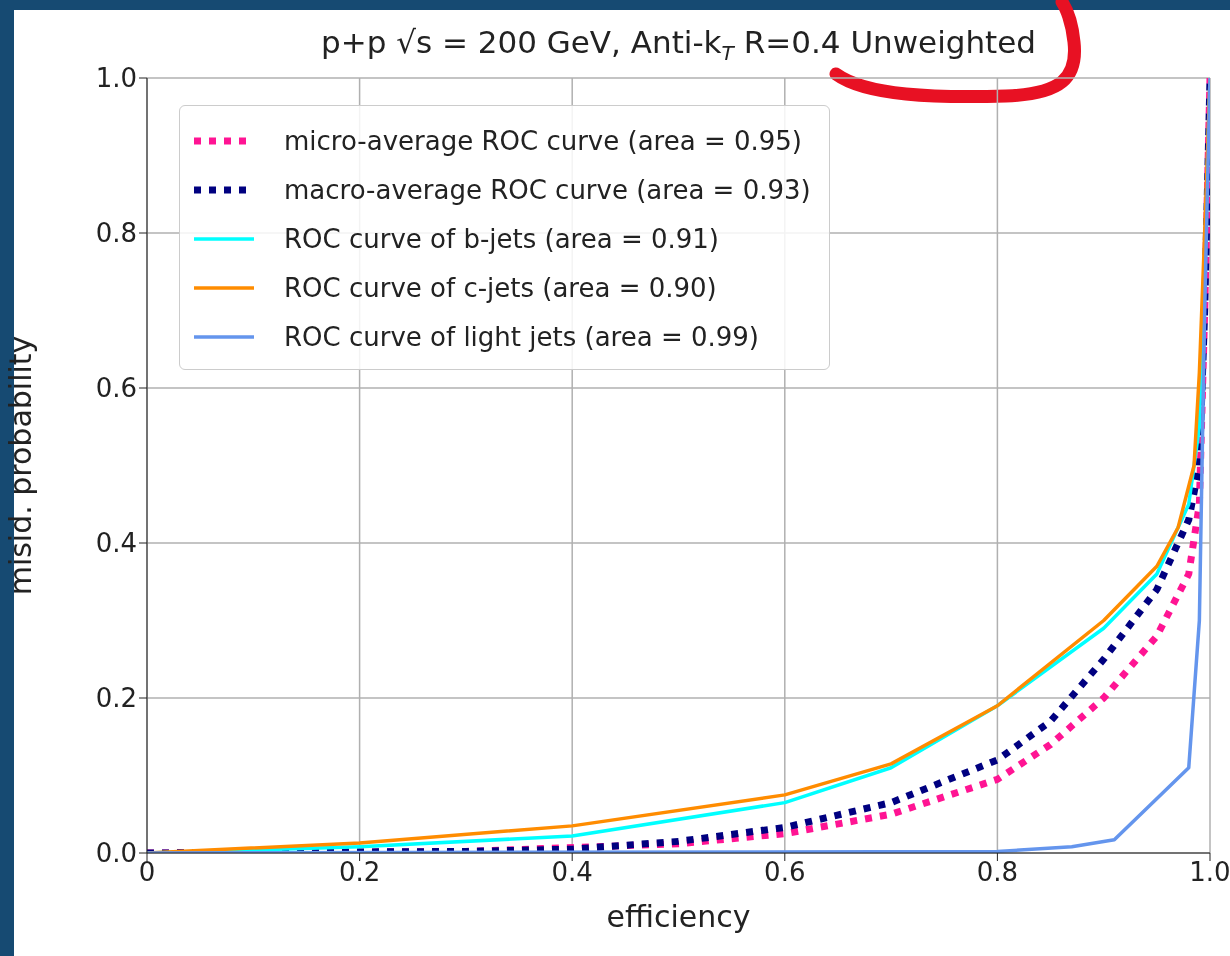  I want to click on x-axis-title: efficiency, so click(678, 916).